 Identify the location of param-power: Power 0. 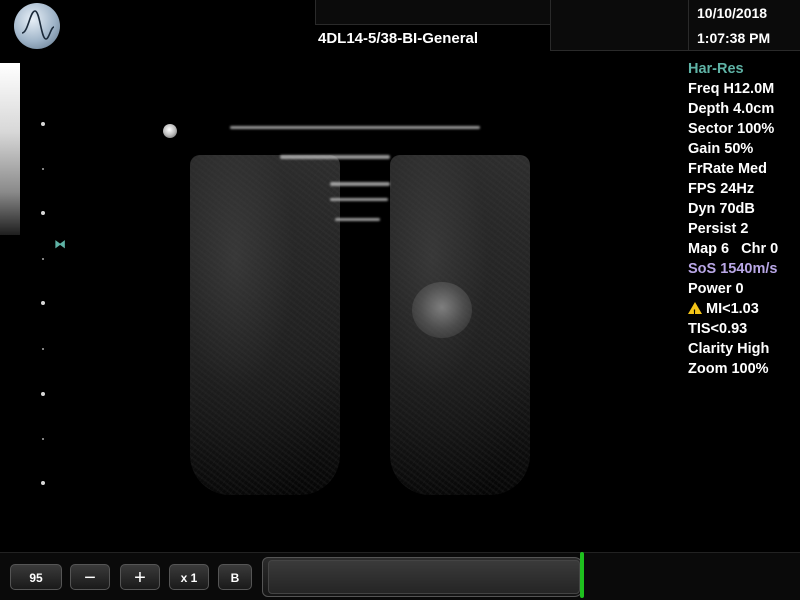
(716, 289).